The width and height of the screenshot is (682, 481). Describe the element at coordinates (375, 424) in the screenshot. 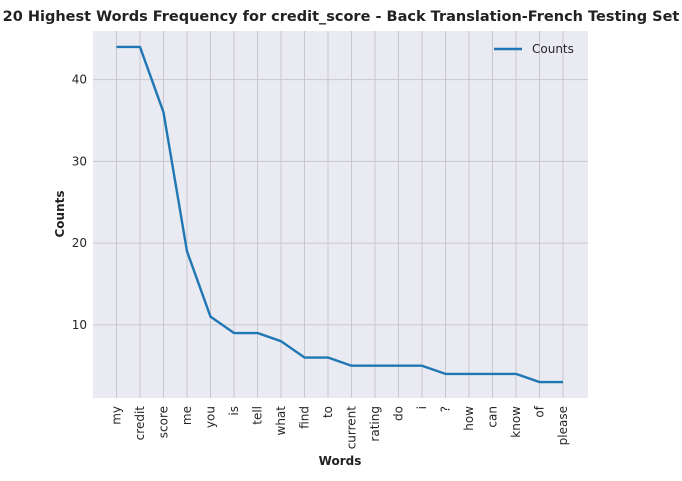

I see `x-tick-label: rating` at that location.